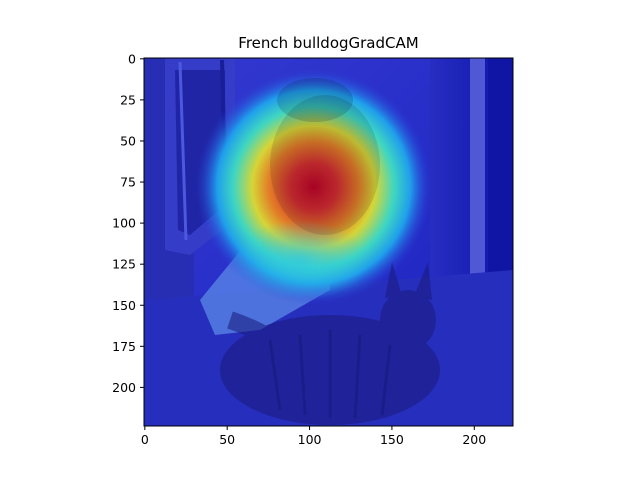 The width and height of the screenshot is (640, 480). I want to click on y-tick-label: 150, so click(124, 305).